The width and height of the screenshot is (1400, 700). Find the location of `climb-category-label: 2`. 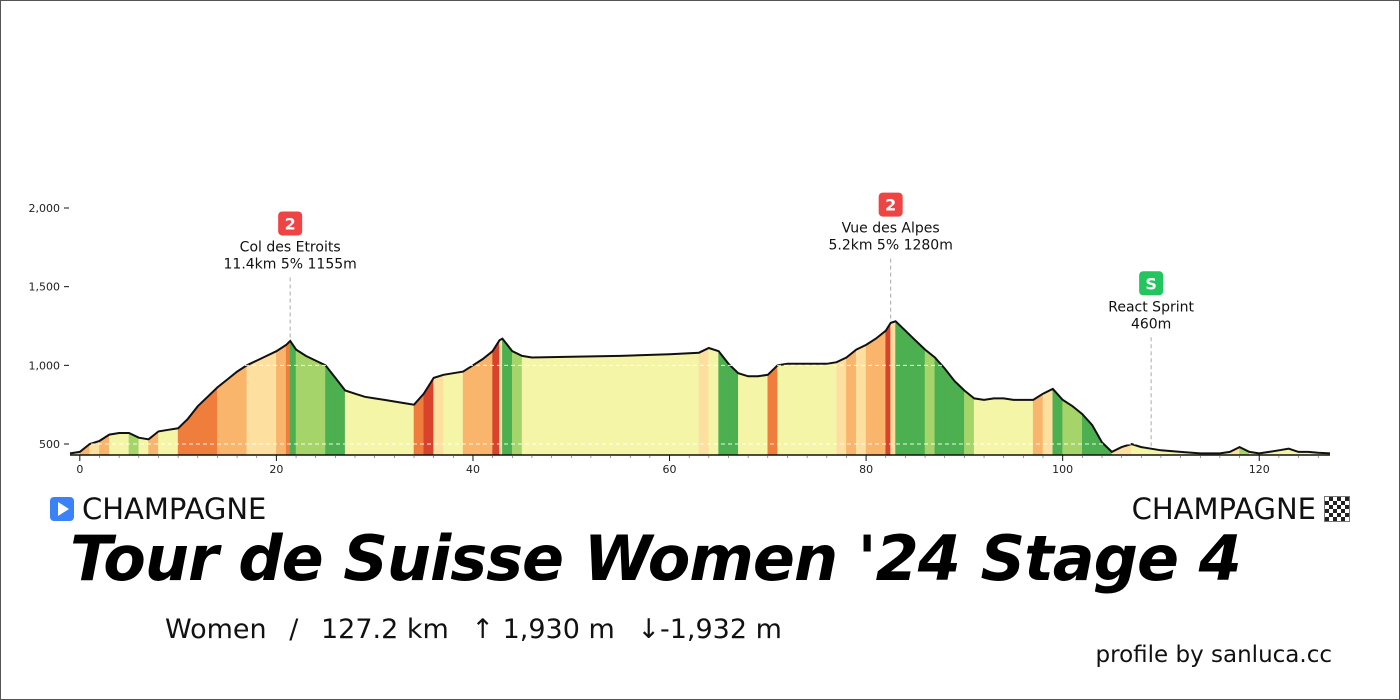

climb-category-label: 2 is located at coordinates (290, 223).